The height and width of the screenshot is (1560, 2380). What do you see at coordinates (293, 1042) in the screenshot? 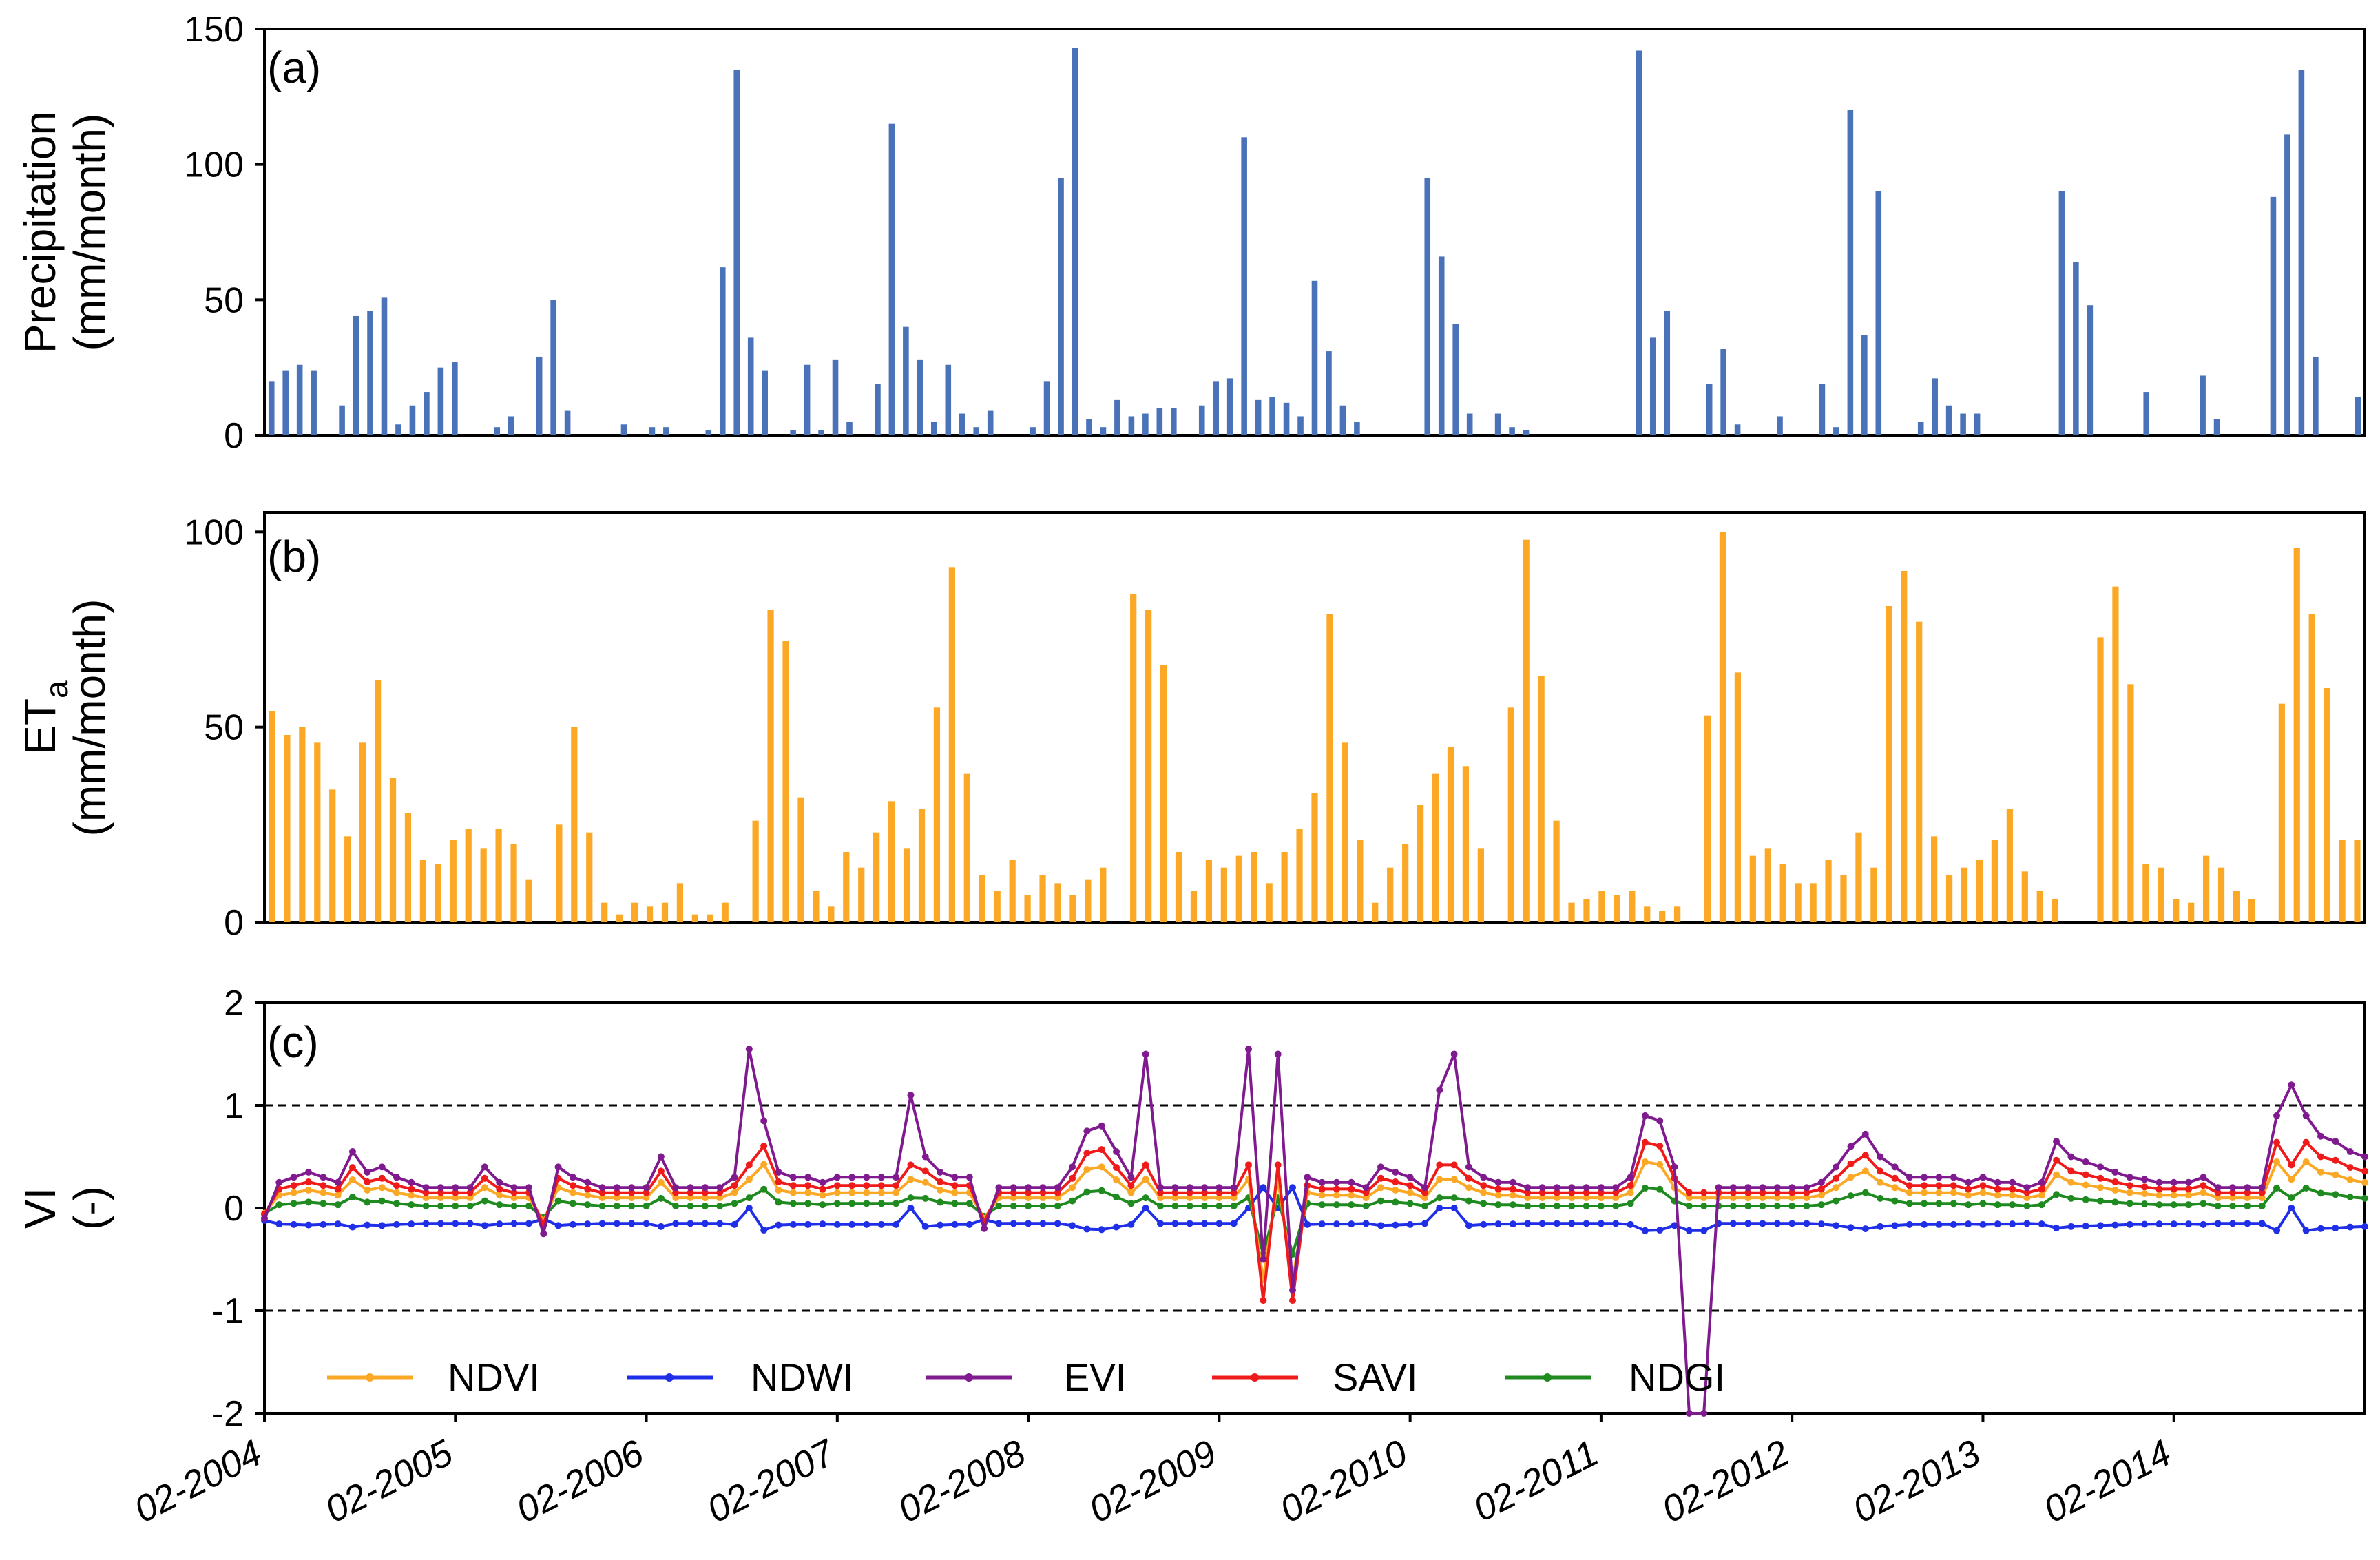
I see `panel-c-label: (c)` at bounding box center [293, 1042].